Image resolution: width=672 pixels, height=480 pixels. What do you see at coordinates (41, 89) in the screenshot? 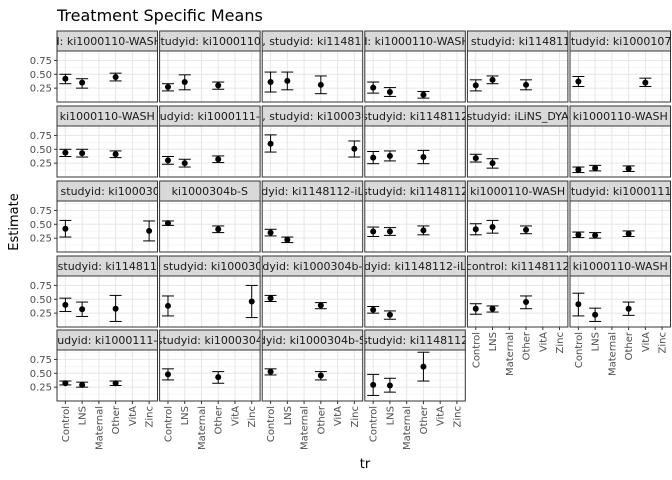
I see `y-tick-label: 0.25` at bounding box center [41, 89].